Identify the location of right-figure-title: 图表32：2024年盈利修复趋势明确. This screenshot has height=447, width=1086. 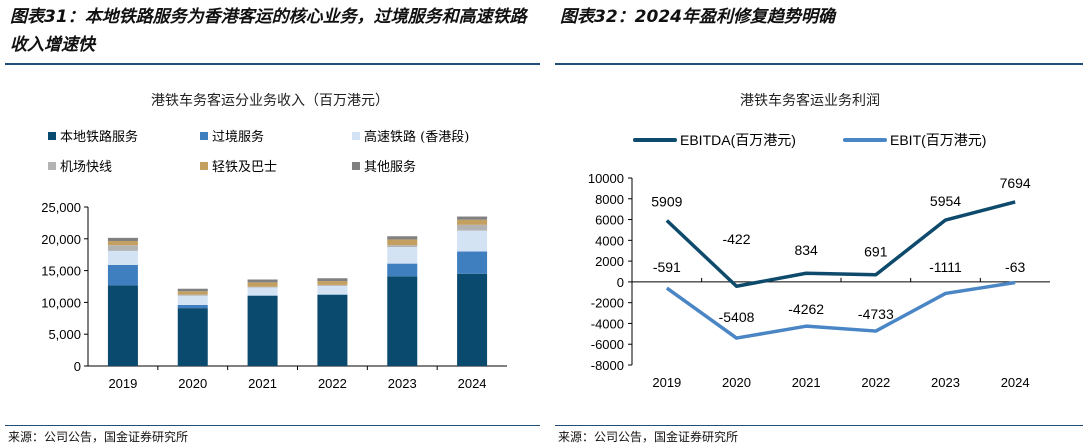
(697, 17).